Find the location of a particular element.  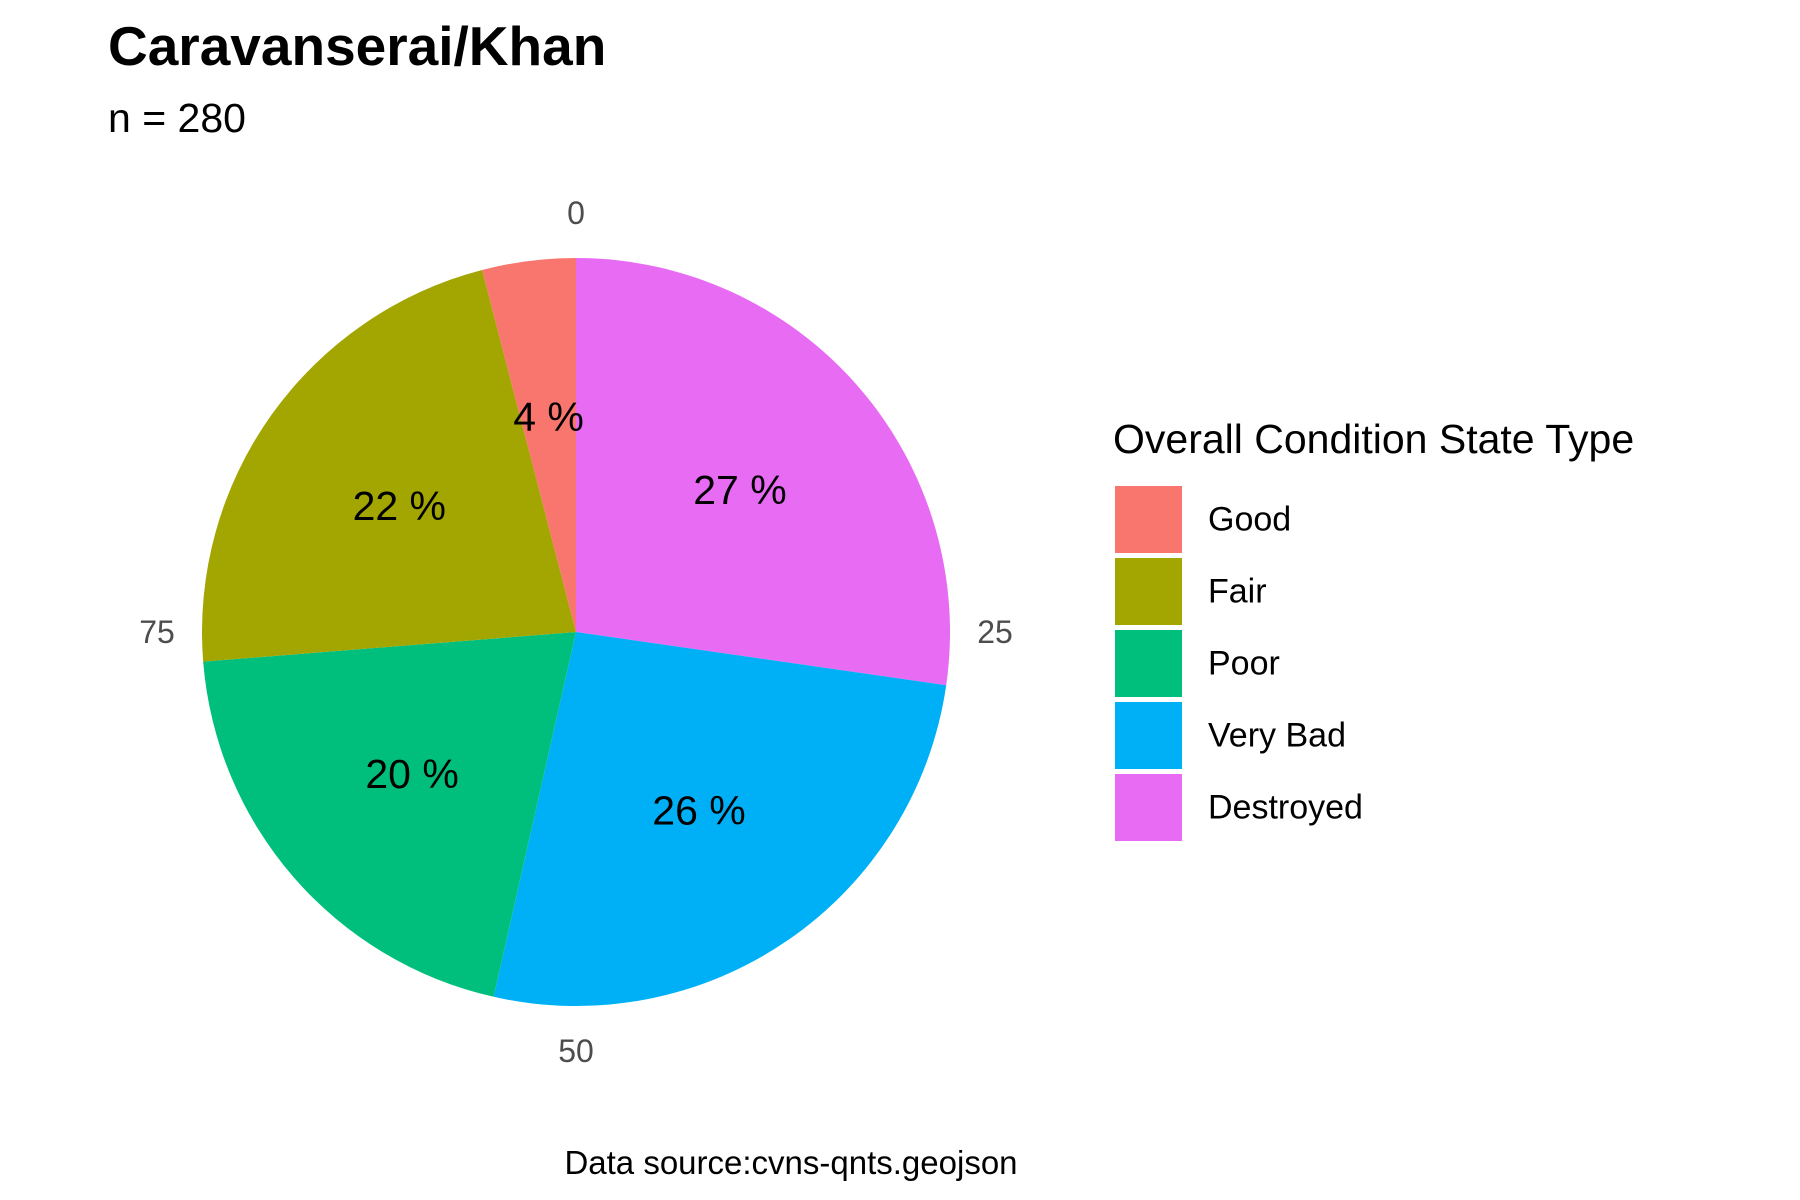

pie-slice-very-bad is located at coordinates (720, 819).